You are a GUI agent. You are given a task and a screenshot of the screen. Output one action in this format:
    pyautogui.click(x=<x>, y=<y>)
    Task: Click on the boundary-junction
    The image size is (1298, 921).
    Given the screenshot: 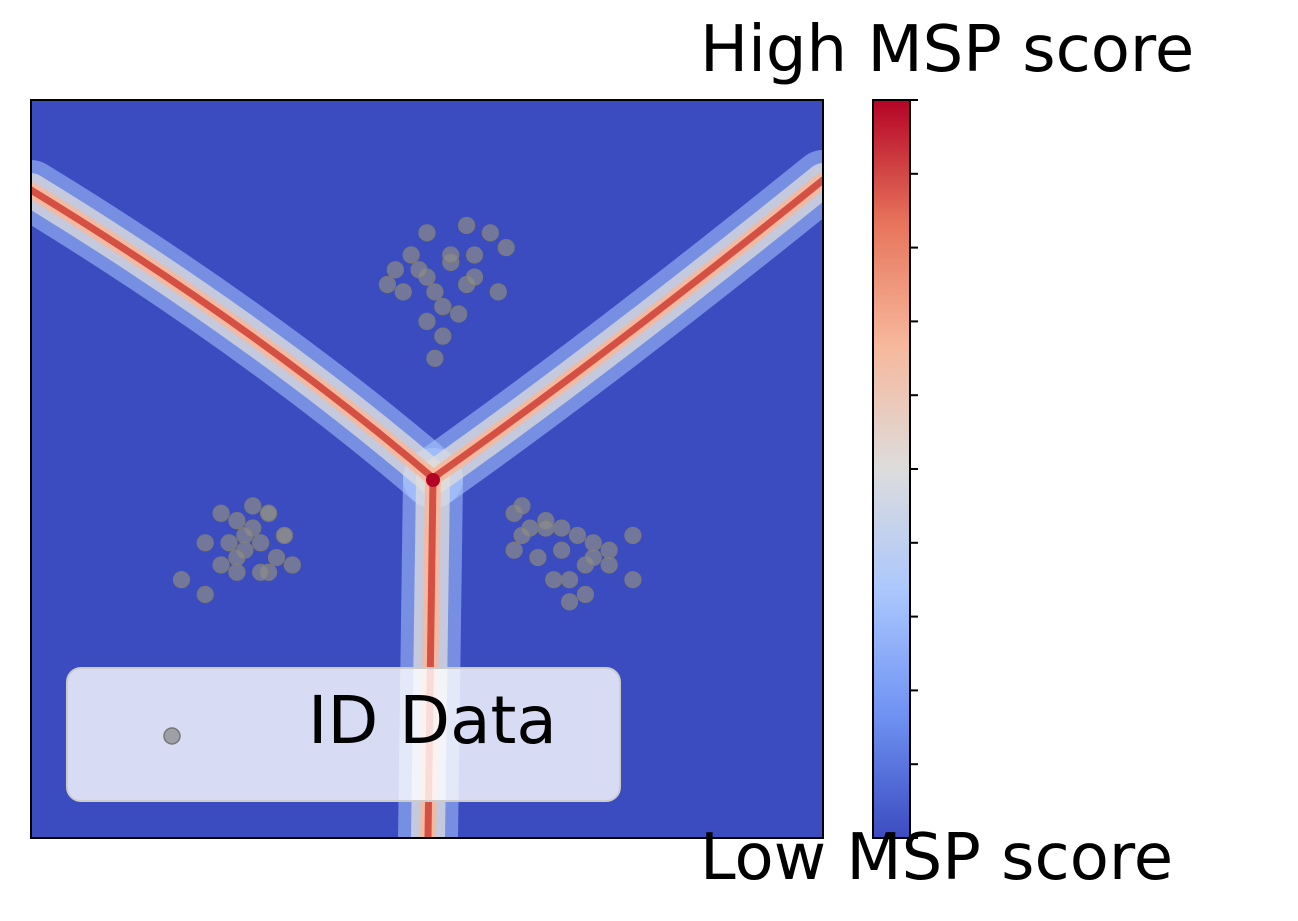 What is the action you would take?
    pyautogui.click(x=433, y=480)
    